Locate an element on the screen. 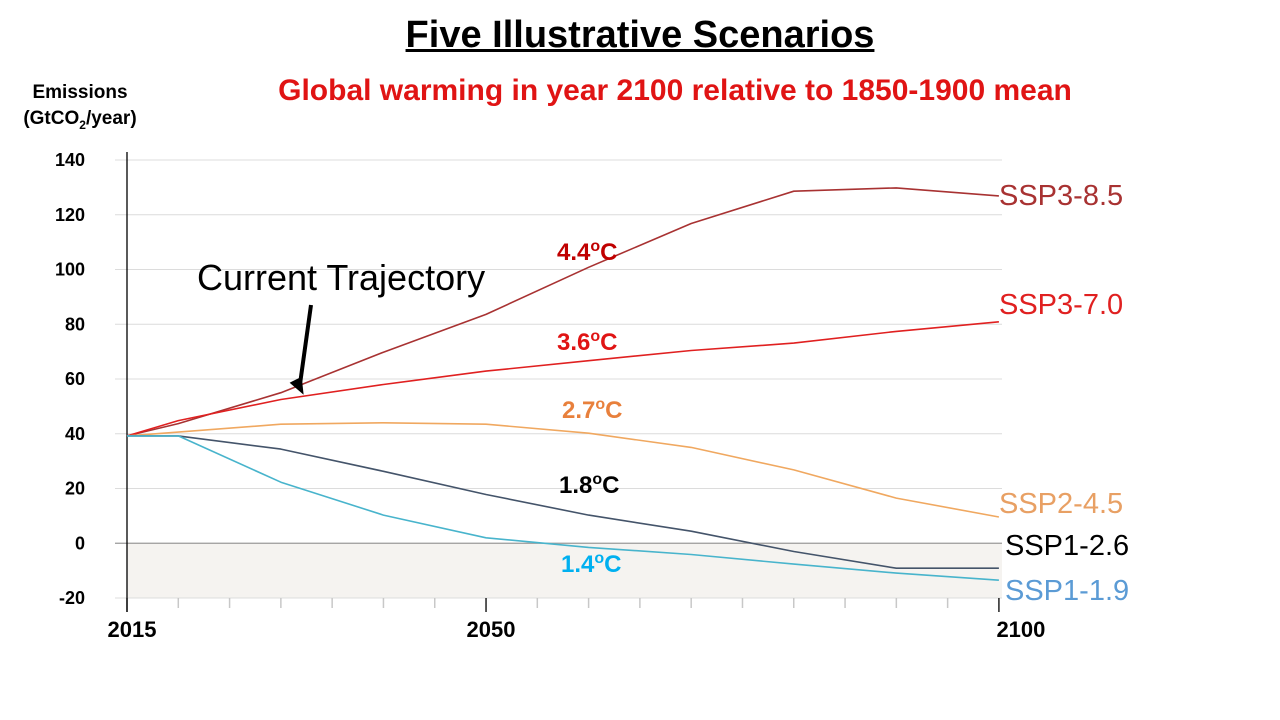 The image size is (1280, 720). annotation: Current Trajectory is located at coordinates (341, 326).